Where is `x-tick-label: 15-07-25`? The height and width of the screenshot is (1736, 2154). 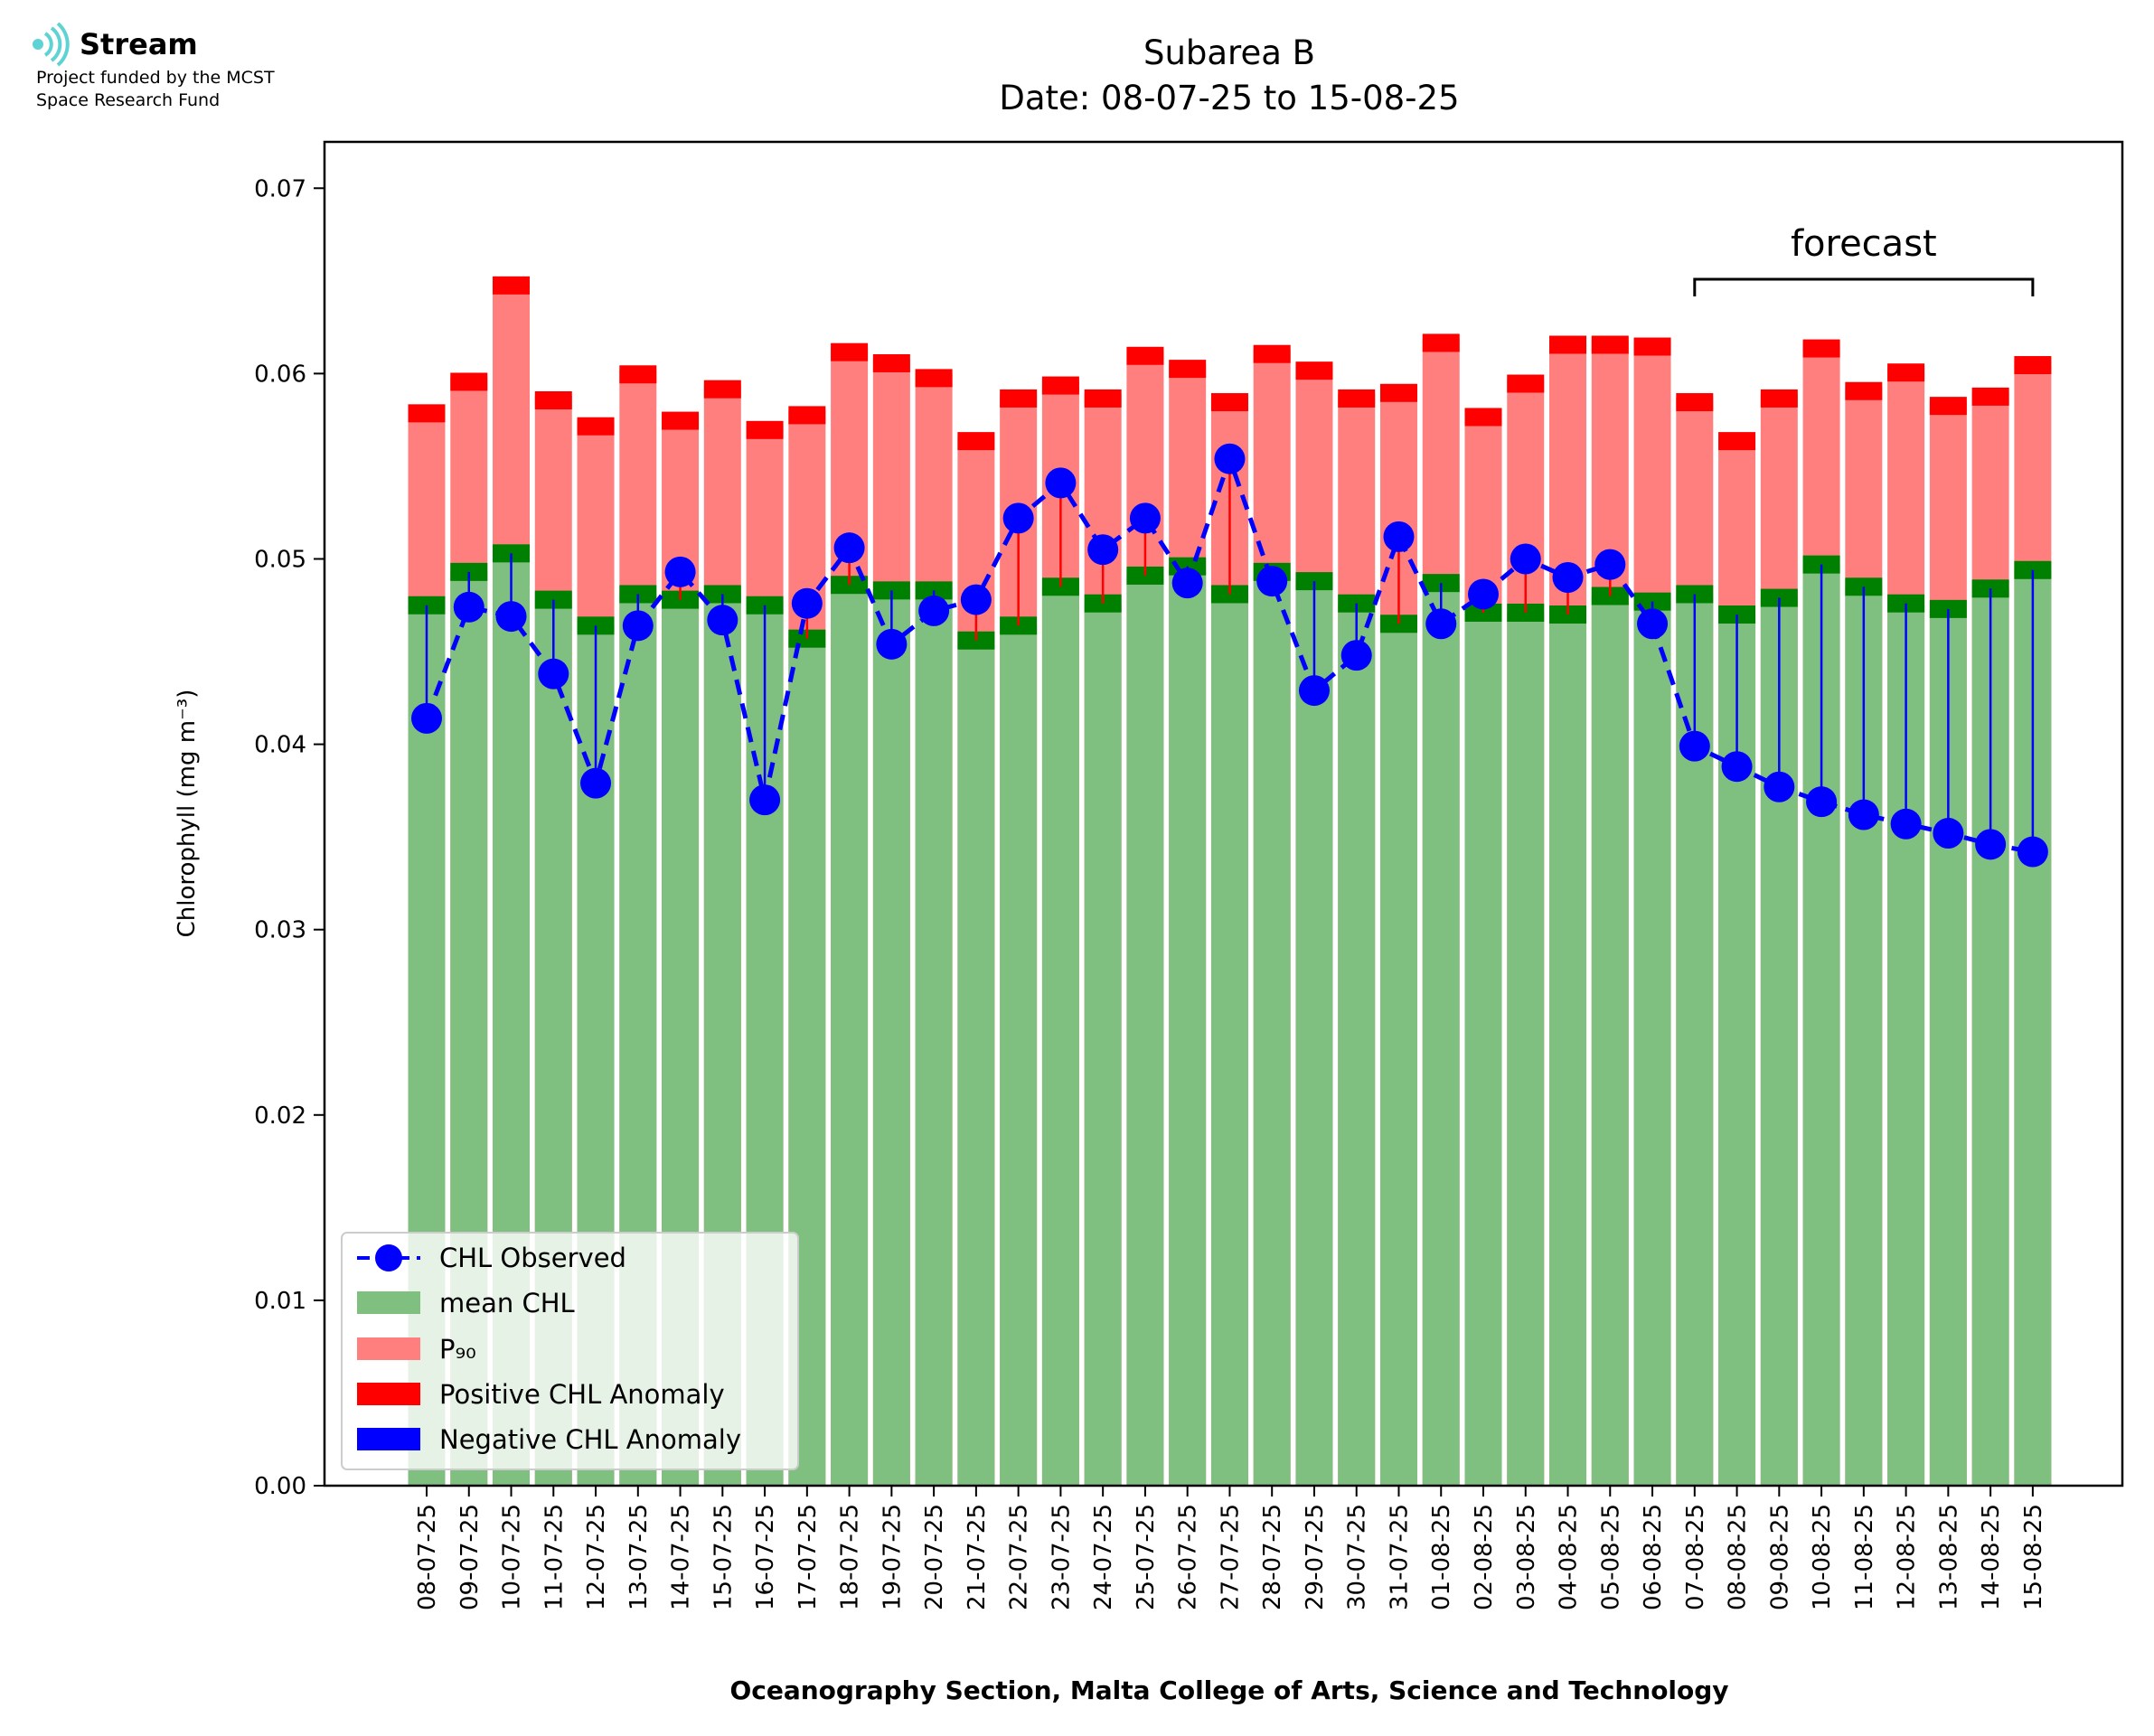 x-tick-label: 15-07-25 is located at coordinates (723, 1557).